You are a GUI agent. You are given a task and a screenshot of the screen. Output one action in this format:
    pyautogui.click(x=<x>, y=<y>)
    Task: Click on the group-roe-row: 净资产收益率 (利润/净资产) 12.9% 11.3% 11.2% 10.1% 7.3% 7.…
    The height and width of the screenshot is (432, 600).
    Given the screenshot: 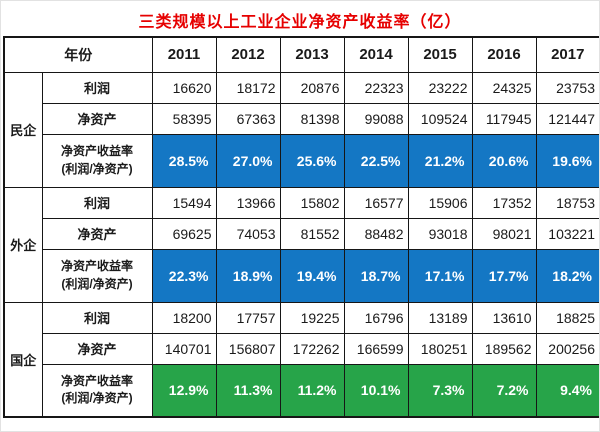 What is the action you would take?
    pyautogui.click(x=301, y=390)
    